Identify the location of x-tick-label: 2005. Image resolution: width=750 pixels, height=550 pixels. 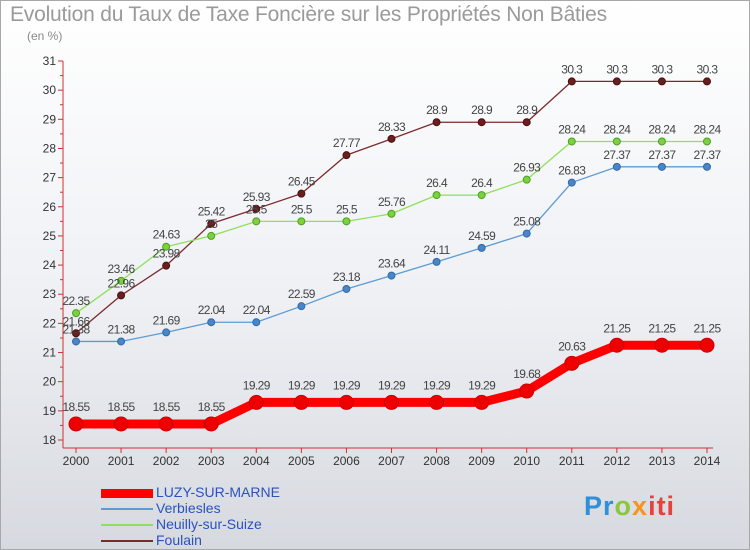
(301, 461).